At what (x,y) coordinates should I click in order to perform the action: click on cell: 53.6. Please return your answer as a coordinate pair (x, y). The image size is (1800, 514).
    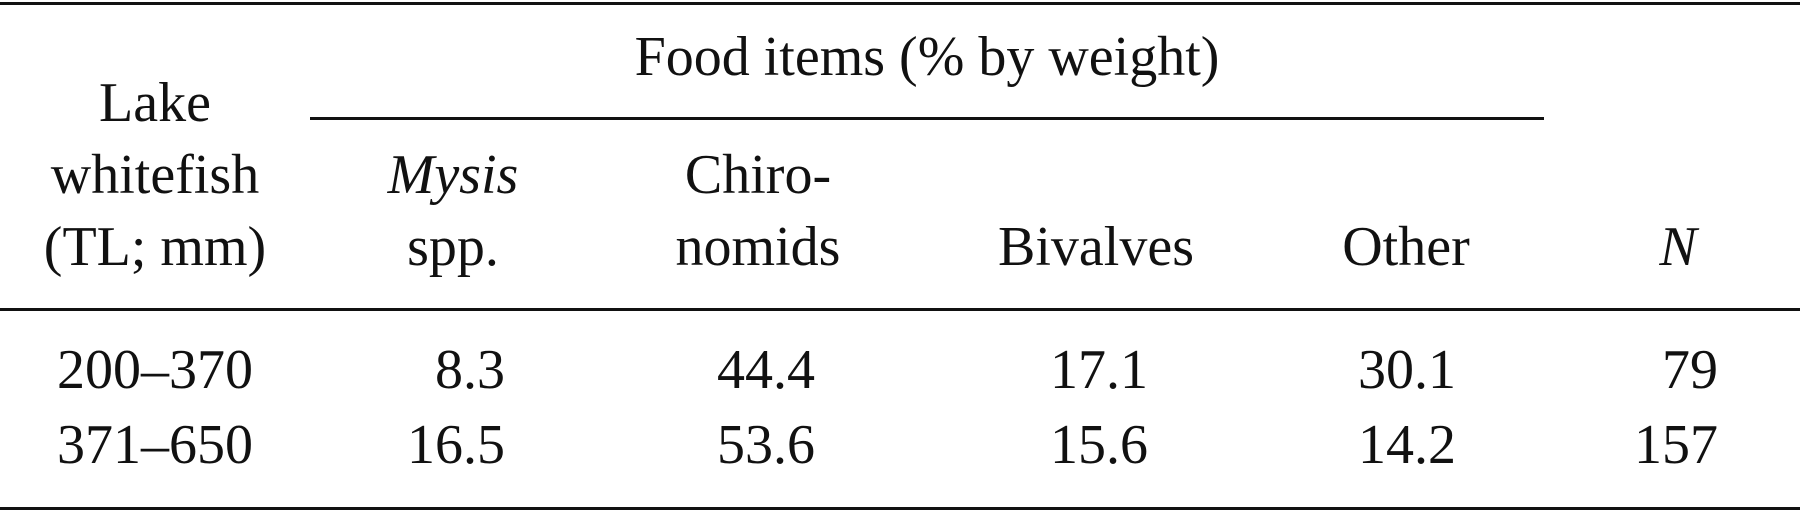
    Looking at the image, I should click on (766, 445).